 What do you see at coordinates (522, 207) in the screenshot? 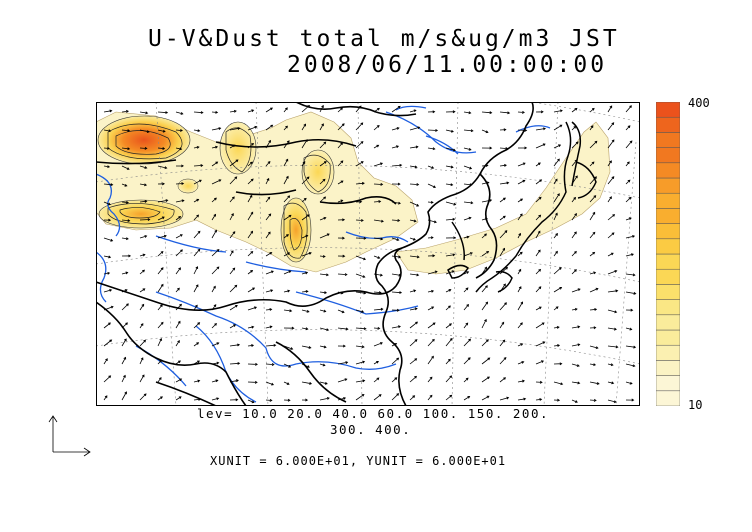
I see `japan-coastline` at bounding box center [522, 207].